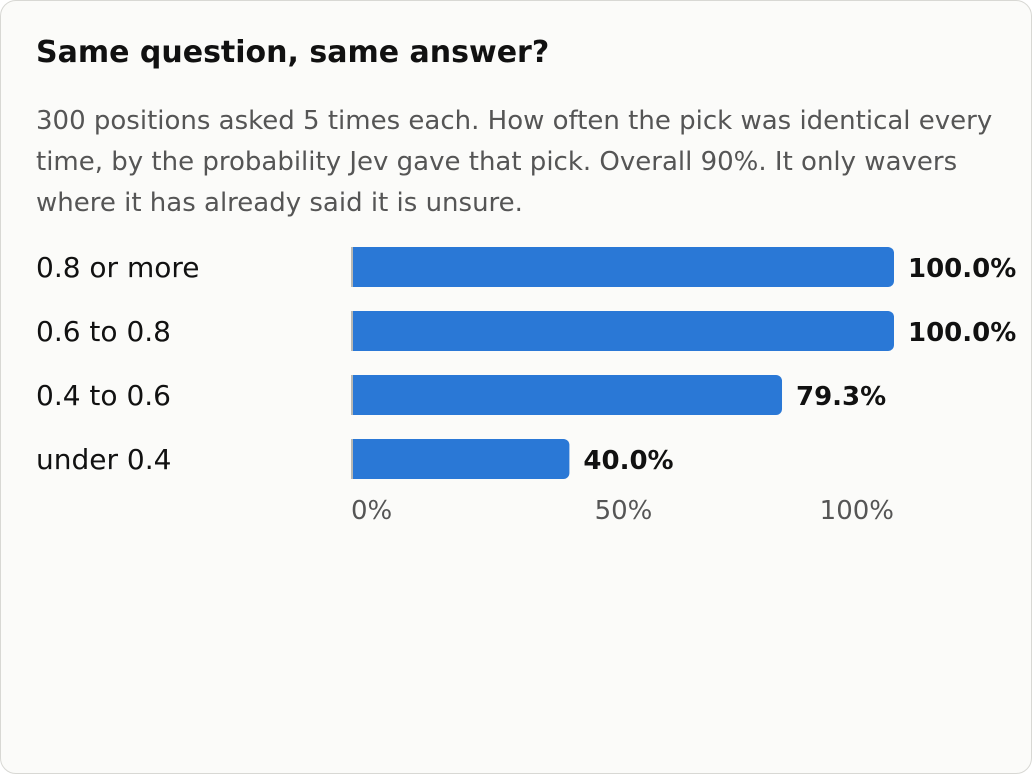 This screenshot has height=774, width=1032. I want to click on category-label: 0.4 to 0.6, so click(103, 395).